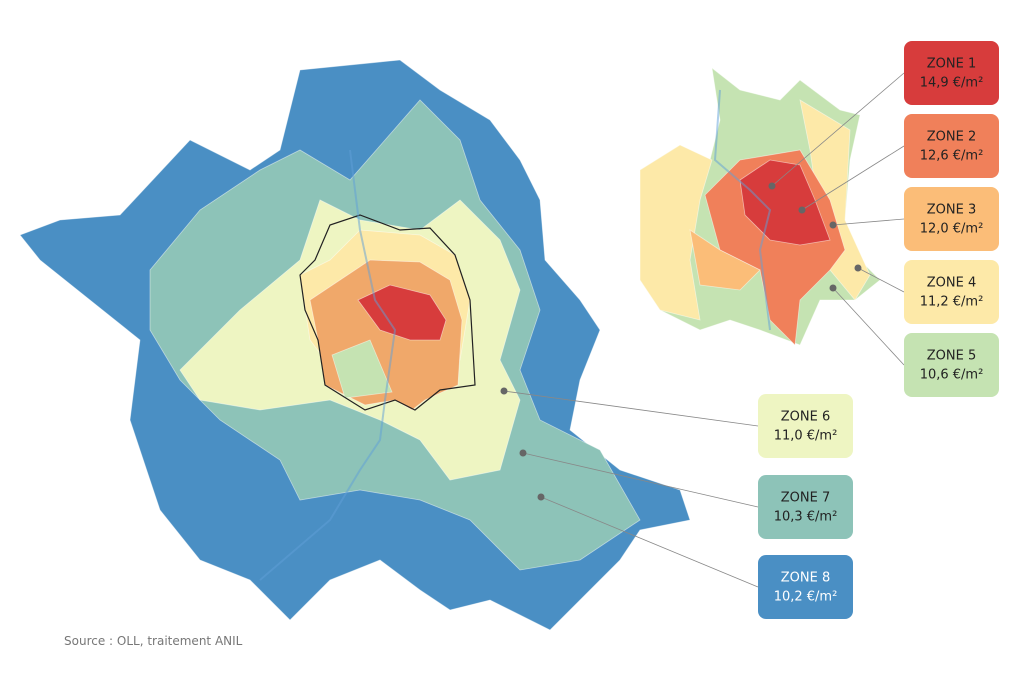 The height and width of the screenshot is (674, 1024). I want to click on zone-price: 10,6 €/m², so click(952, 375).